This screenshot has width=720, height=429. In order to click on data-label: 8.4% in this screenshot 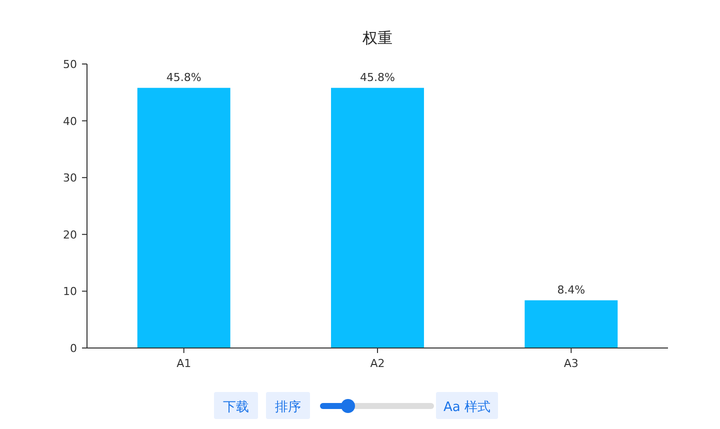, I will do `click(571, 289)`.